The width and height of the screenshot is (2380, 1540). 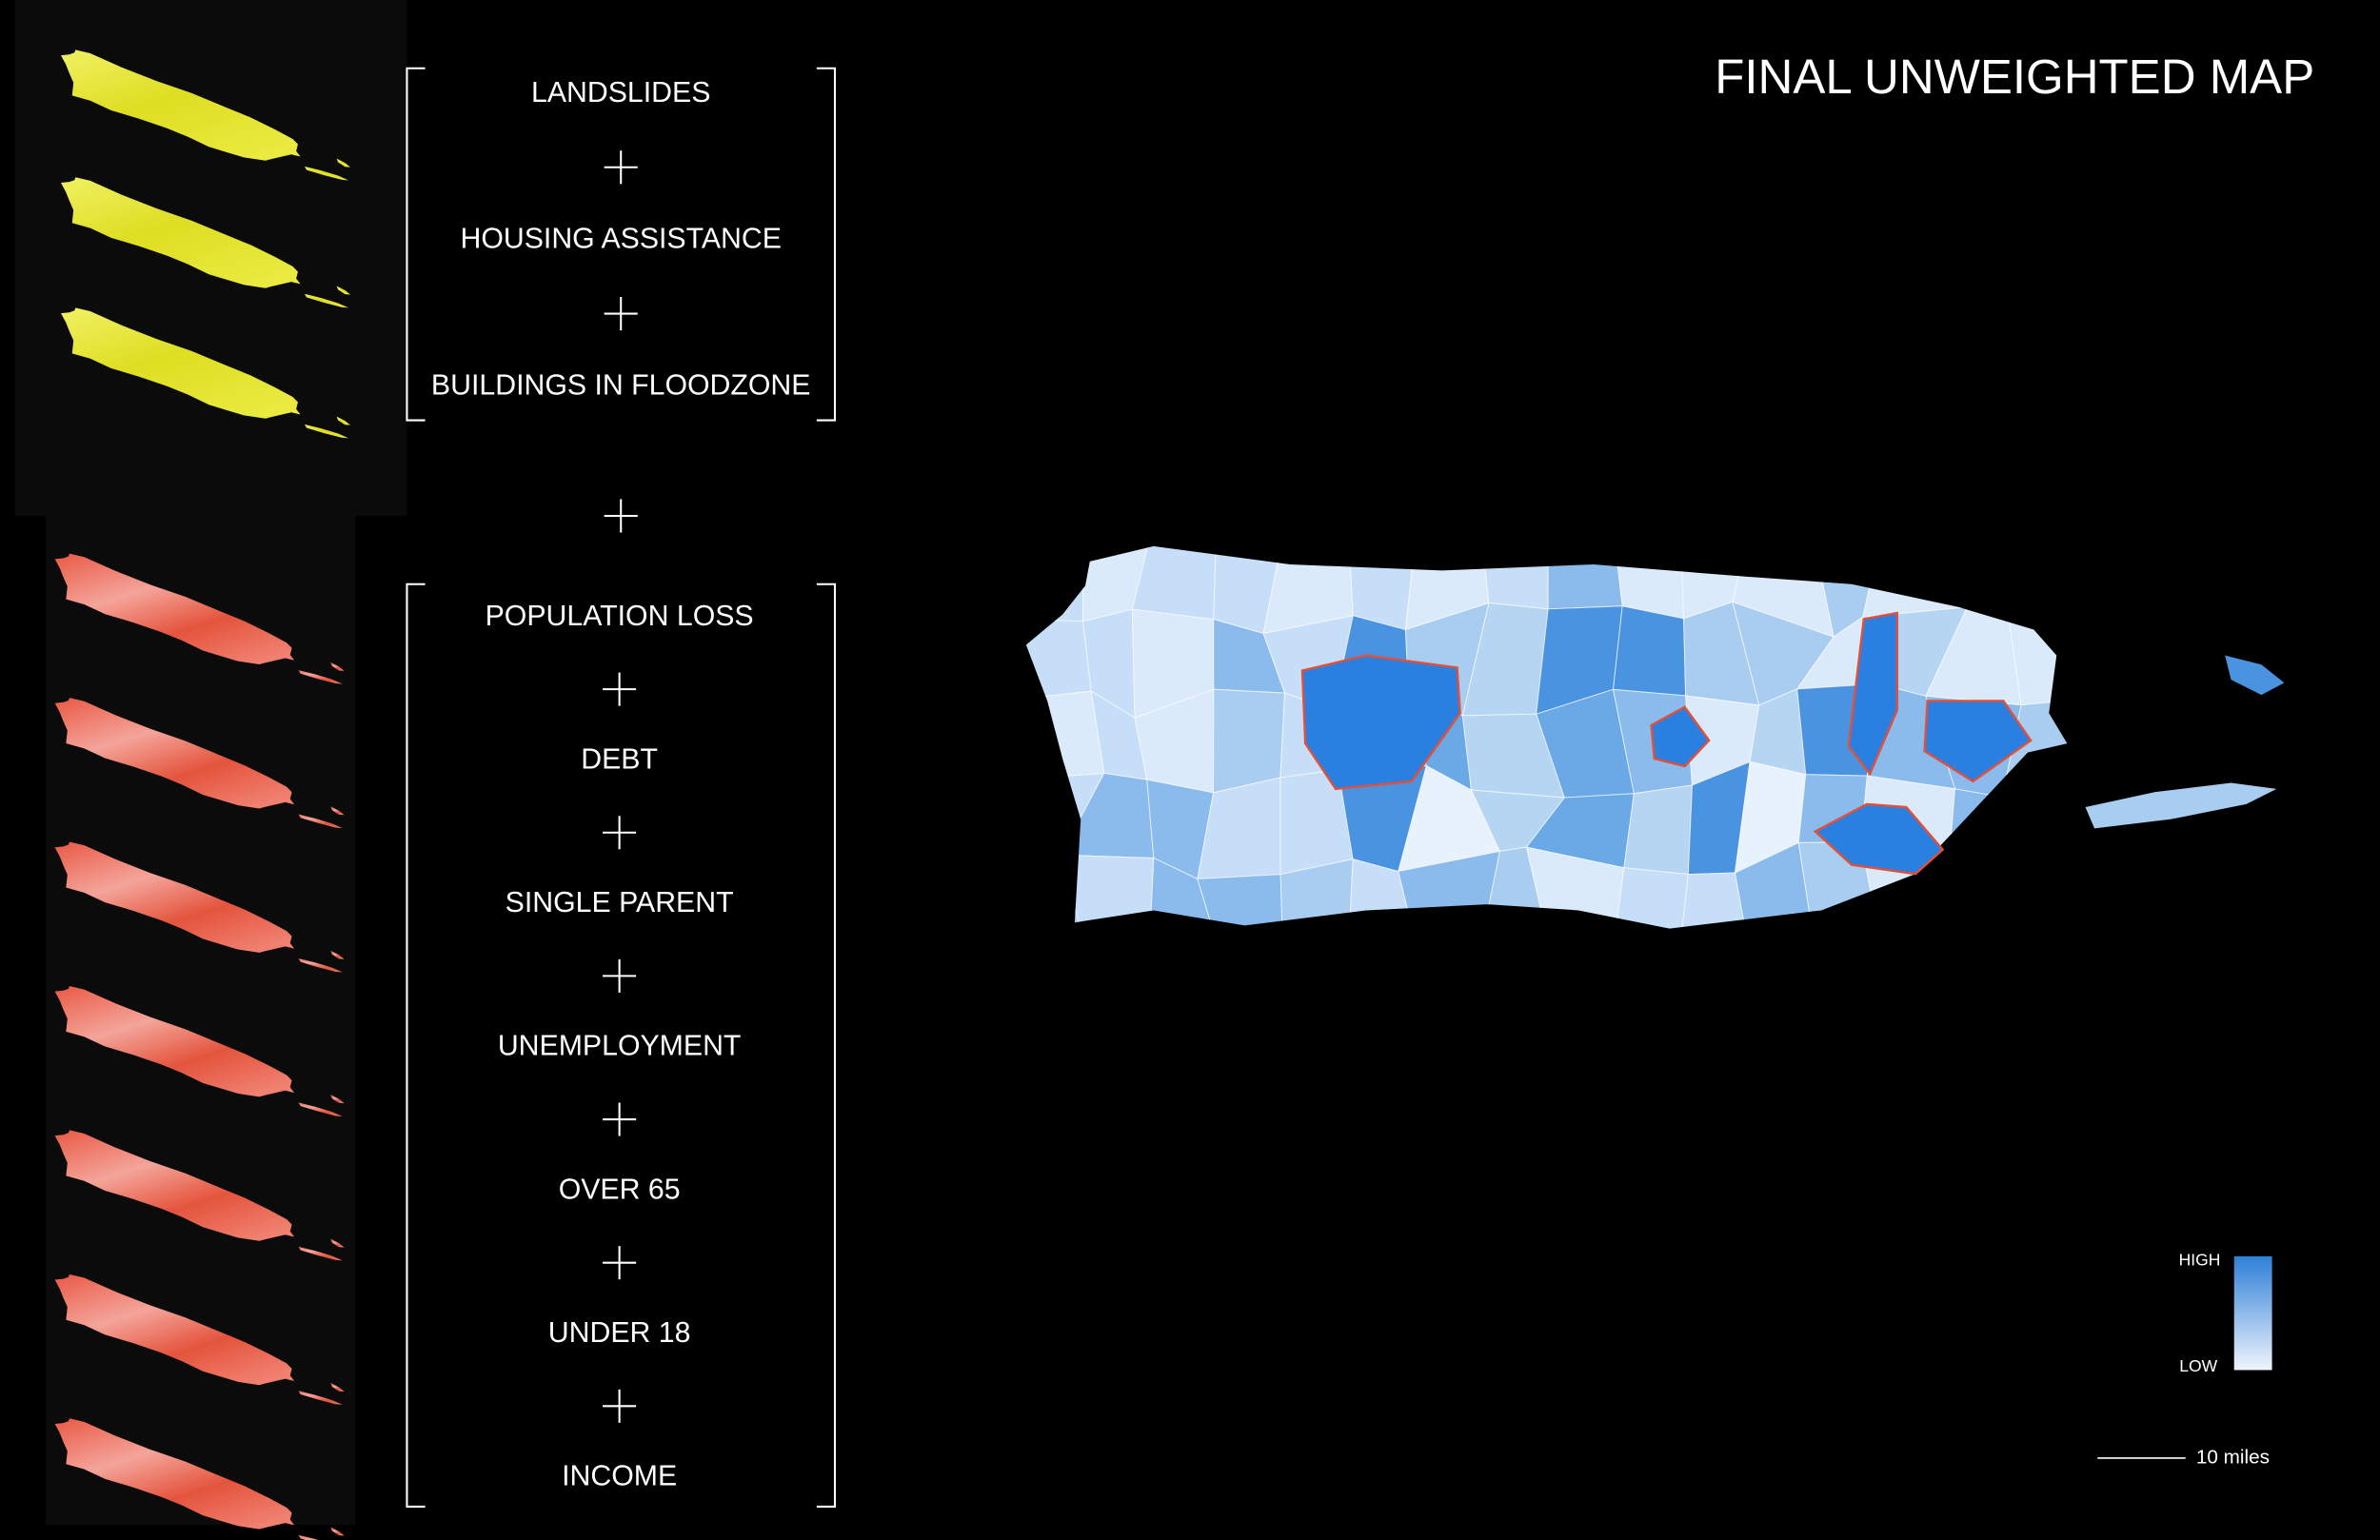 What do you see at coordinates (620, 616) in the screenshot?
I see `factor-label: POPULATION LOSS` at bounding box center [620, 616].